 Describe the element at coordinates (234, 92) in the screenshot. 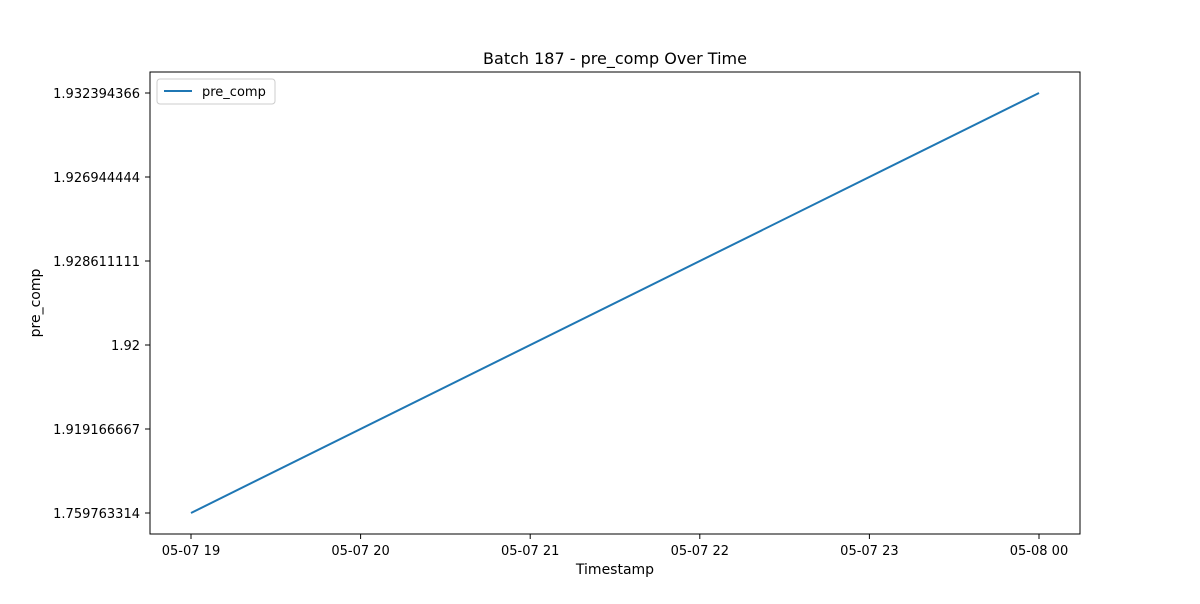

I see `legend-entry-label: pre_comp` at that location.